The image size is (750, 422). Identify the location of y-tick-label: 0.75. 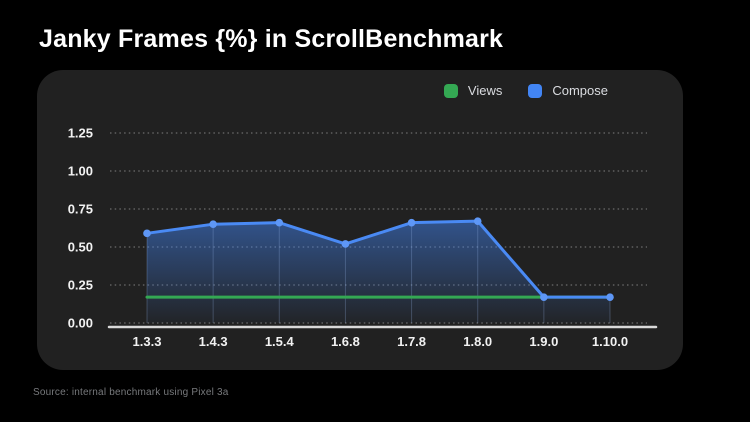
(80, 209).